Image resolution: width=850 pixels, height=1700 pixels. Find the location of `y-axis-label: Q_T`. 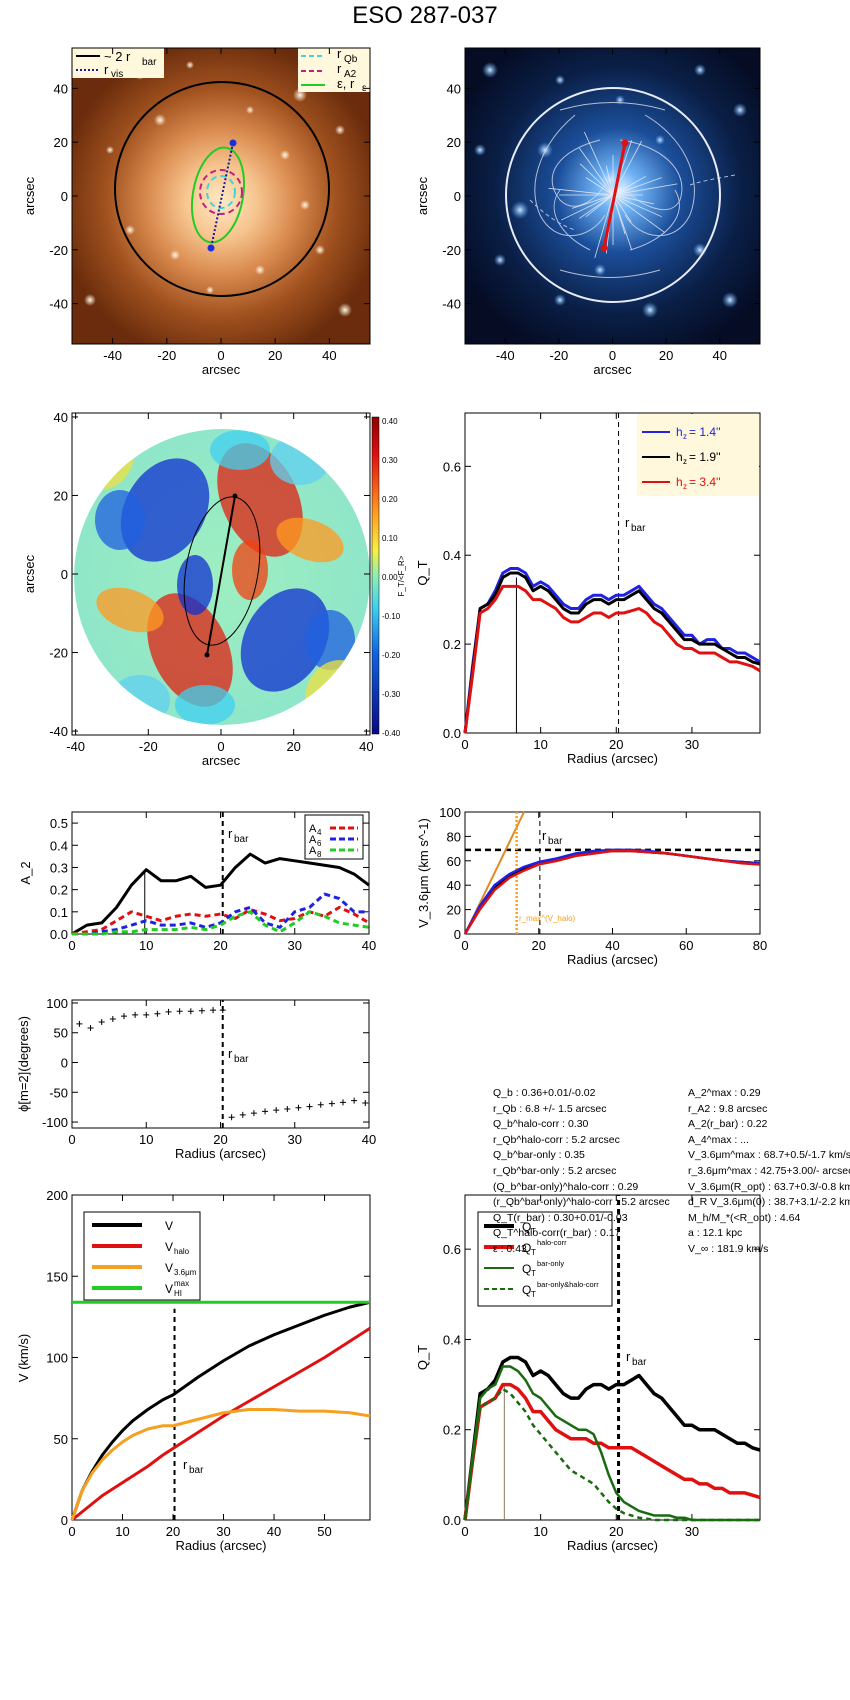

y-axis-label: Q_T is located at coordinates (422, 1357).